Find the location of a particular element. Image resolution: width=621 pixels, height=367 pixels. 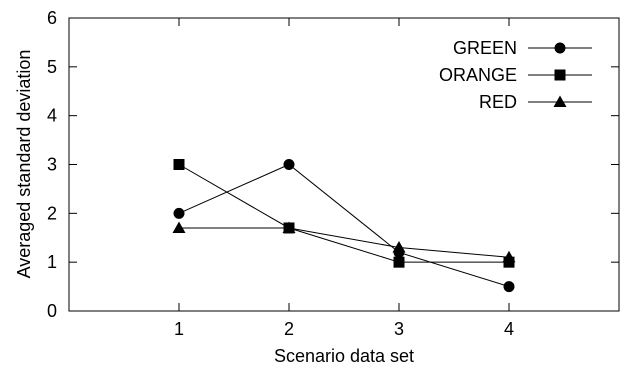

legend-item-orange: ORANGE is located at coordinates (515, 75).